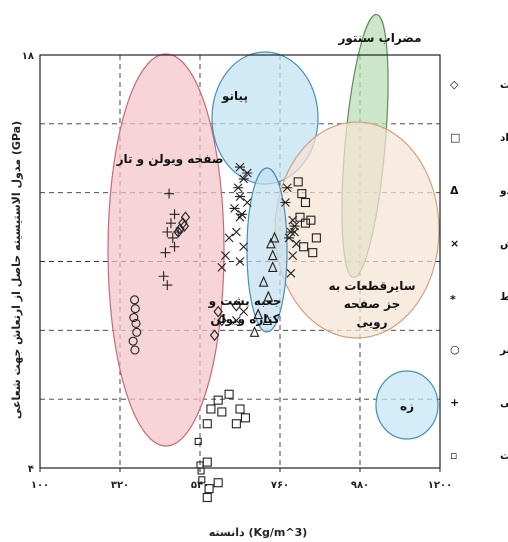  I want to click on region-label: زه, so click(407, 406).